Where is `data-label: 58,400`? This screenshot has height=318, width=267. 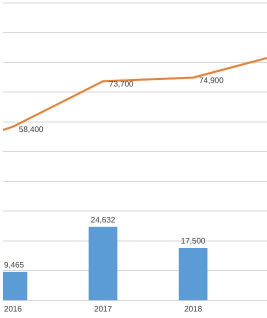 data-label: 58,400 is located at coordinates (31, 129).